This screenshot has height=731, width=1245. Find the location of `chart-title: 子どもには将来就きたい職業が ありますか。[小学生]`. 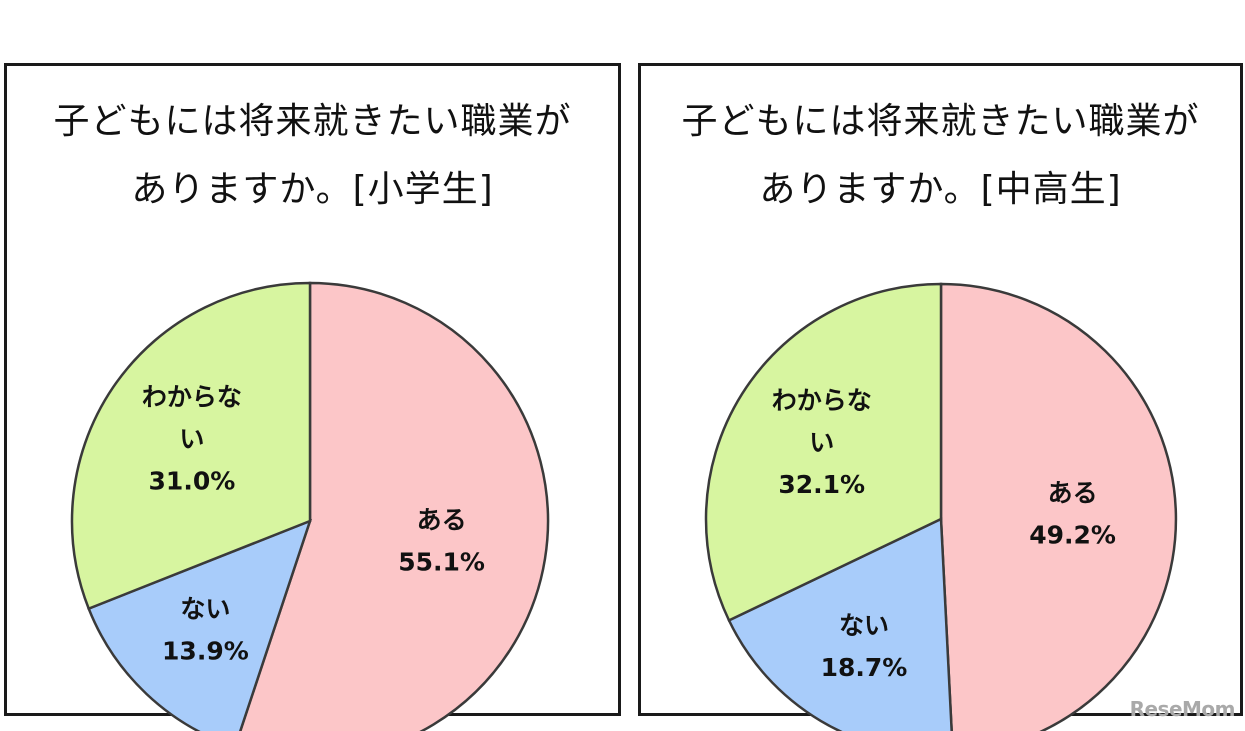

chart-title: 子どもには将来就きたい職業が ありますか。[小学生] is located at coordinates (312, 156).